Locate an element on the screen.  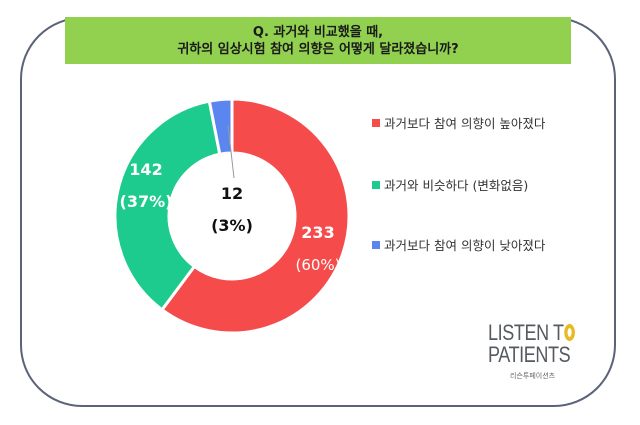
leader-line is located at coordinates (231, 151).